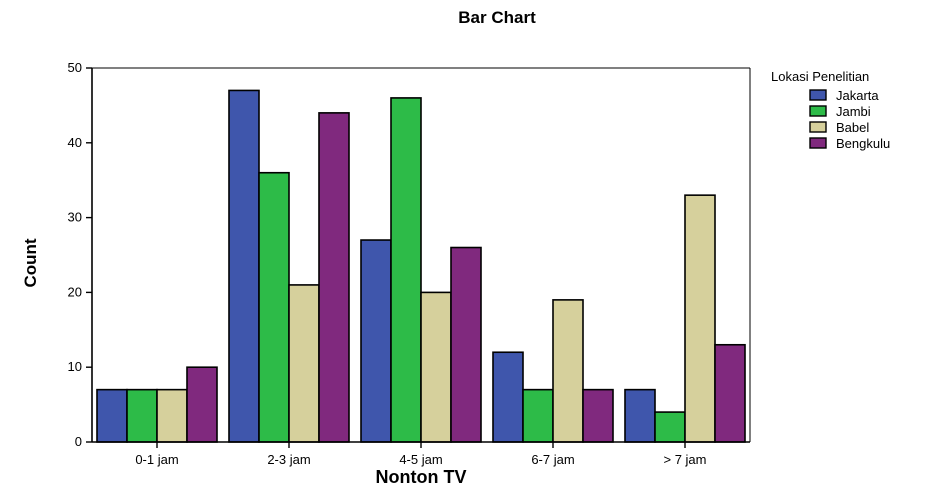 The image size is (936, 486). What do you see at coordinates (853, 111) in the screenshot?
I see `legend-label-jambi: Jambi` at bounding box center [853, 111].